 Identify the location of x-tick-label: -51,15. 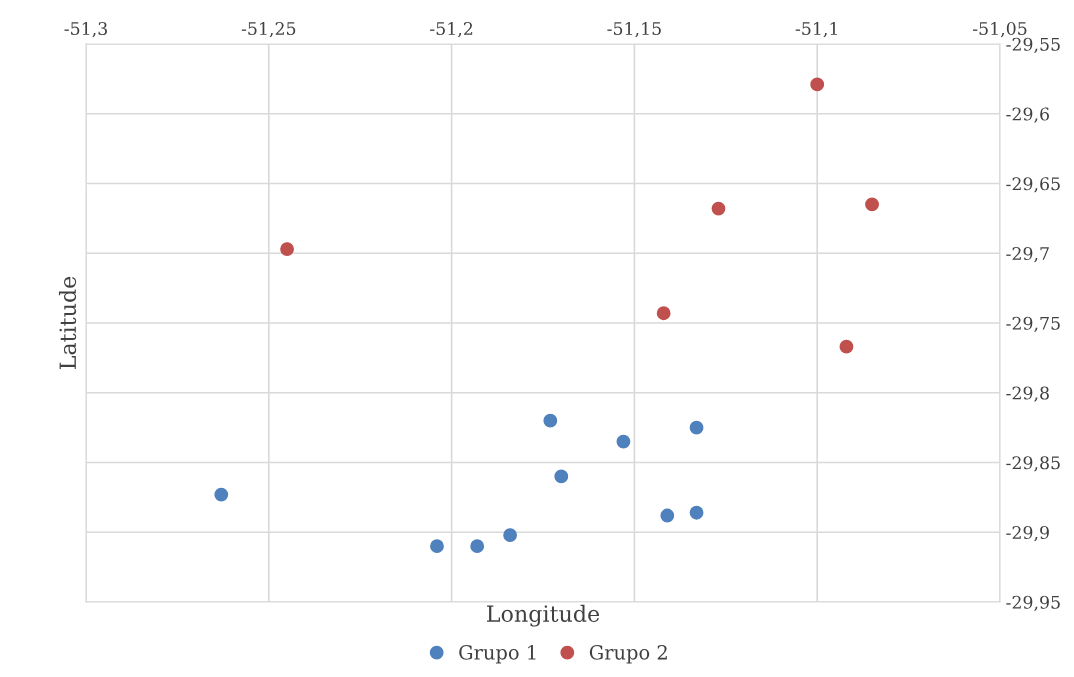
(634, 29).